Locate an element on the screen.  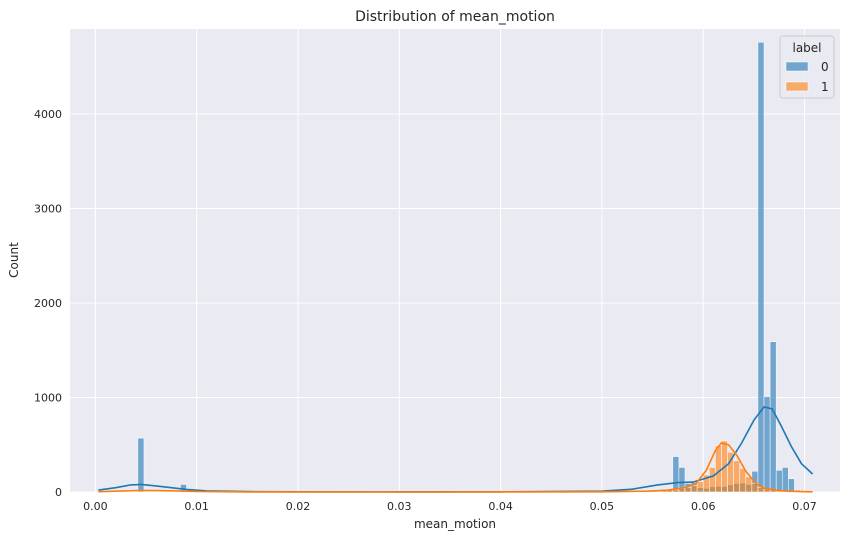
x-tick-label: 0.05 is located at coordinates (602, 506).